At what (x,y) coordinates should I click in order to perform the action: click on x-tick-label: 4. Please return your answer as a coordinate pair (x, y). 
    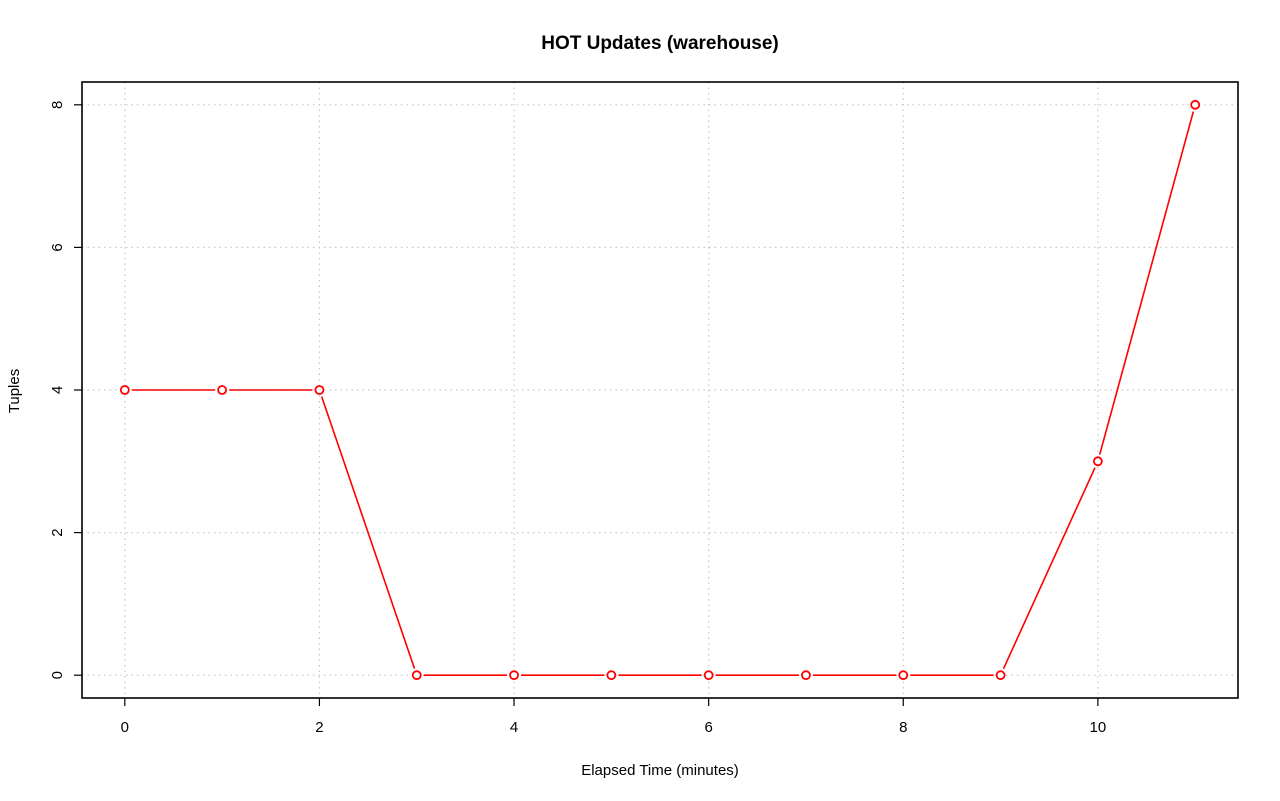
    Looking at the image, I should click on (514, 727).